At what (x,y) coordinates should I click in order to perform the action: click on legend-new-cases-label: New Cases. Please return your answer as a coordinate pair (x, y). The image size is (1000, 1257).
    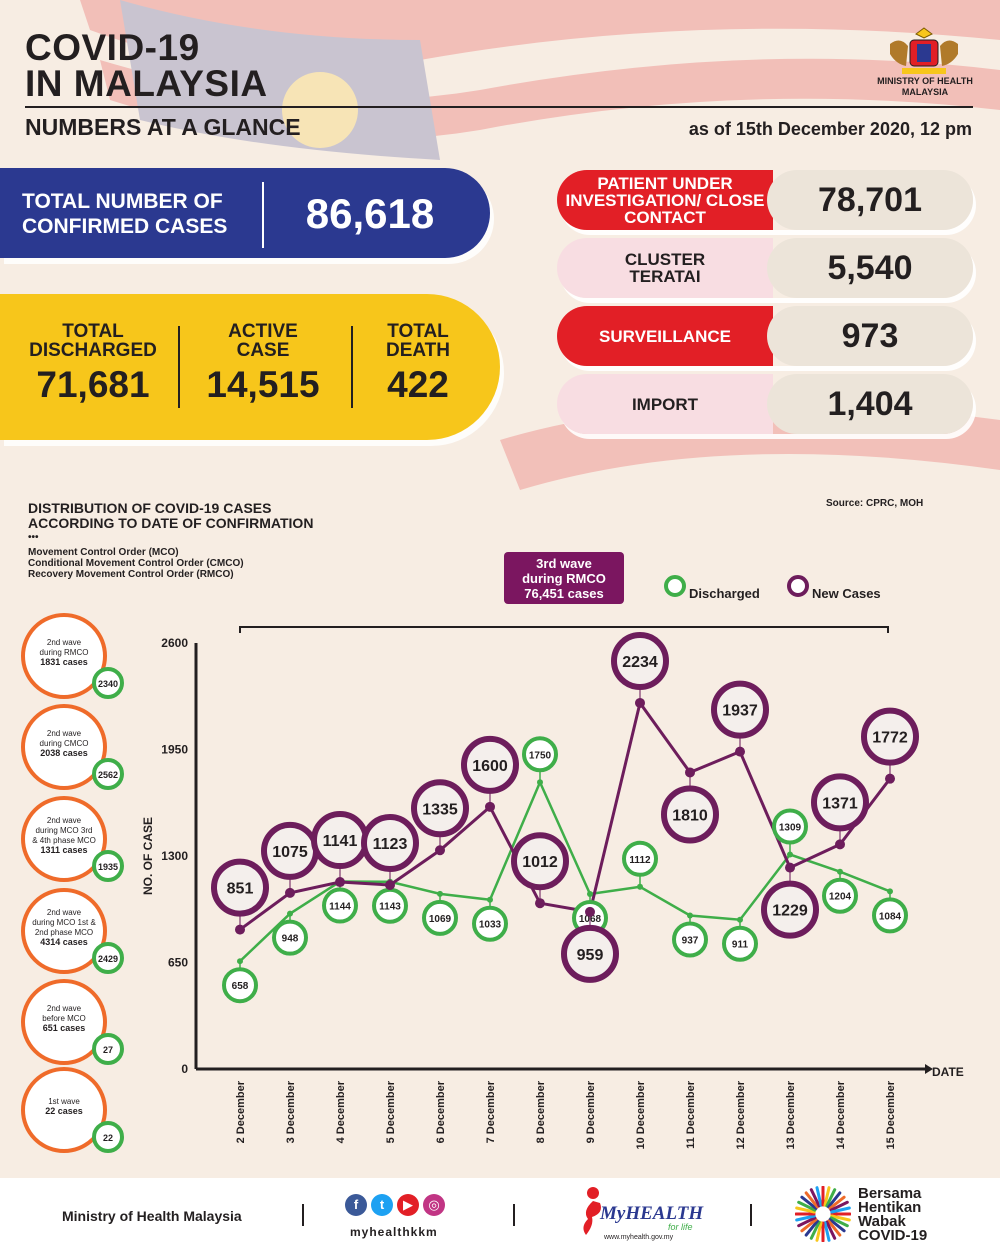
    Looking at the image, I should click on (846, 593).